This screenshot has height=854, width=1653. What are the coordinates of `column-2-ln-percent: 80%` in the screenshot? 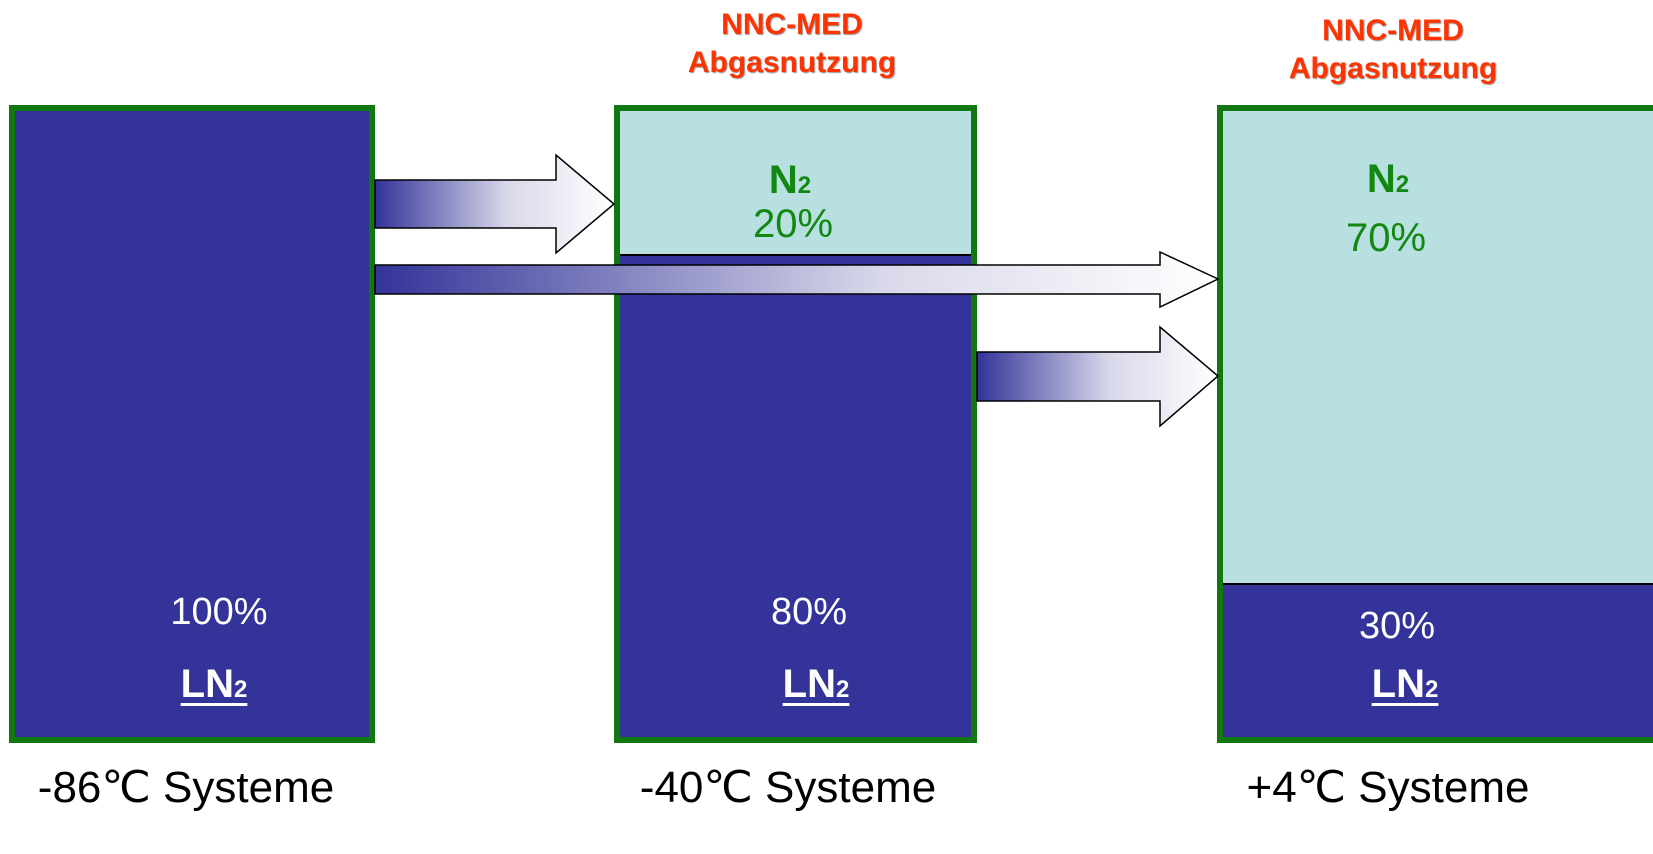 It's located at (809, 612).